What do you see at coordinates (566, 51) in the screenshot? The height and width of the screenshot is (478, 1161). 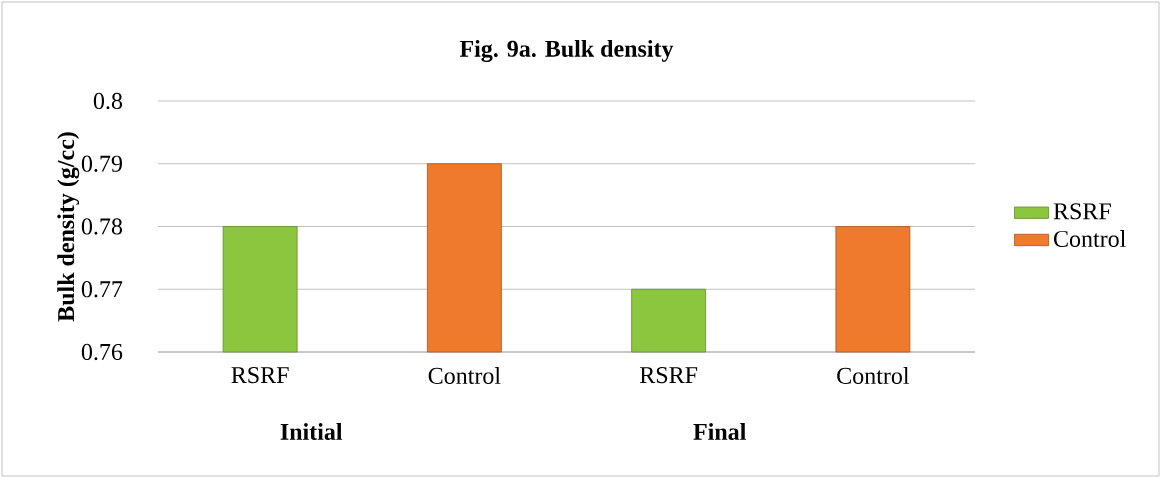 I see `chart-title: Fig. 9a. Bulk density` at bounding box center [566, 51].